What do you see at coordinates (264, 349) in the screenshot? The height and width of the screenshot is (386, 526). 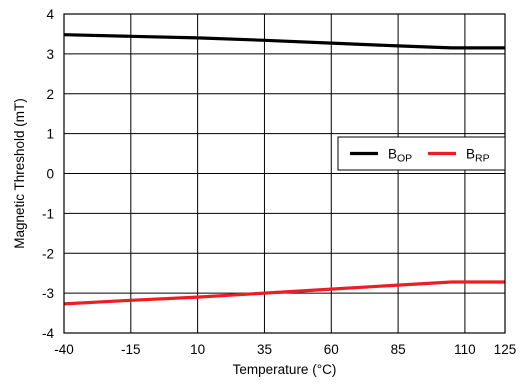 I see `x-tick-label: 35` at bounding box center [264, 349].